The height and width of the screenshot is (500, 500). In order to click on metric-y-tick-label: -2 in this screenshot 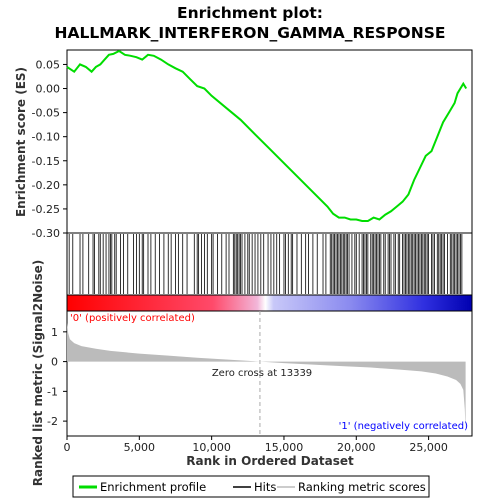, I will do `click(52, 421)`.